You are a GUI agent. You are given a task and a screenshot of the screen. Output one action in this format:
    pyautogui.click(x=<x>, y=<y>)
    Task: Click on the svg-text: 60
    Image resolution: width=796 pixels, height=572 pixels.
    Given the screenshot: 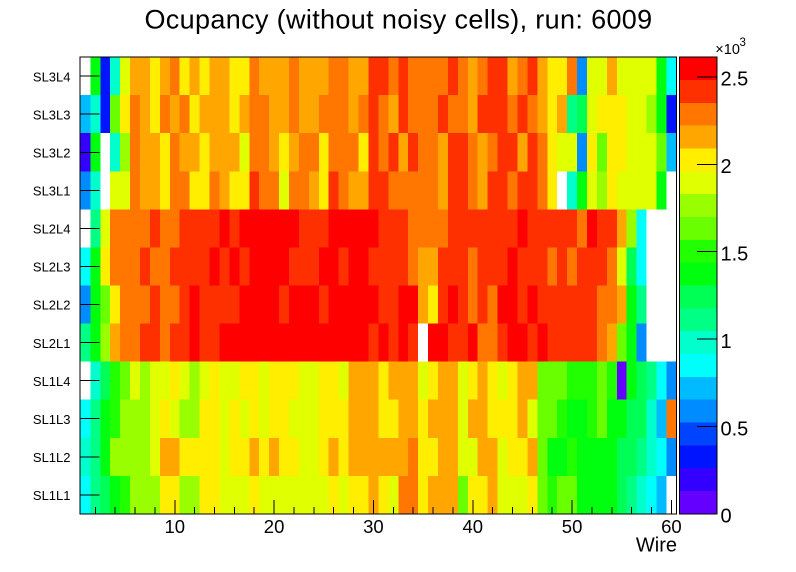 What is the action you would take?
    pyautogui.click(x=671, y=526)
    